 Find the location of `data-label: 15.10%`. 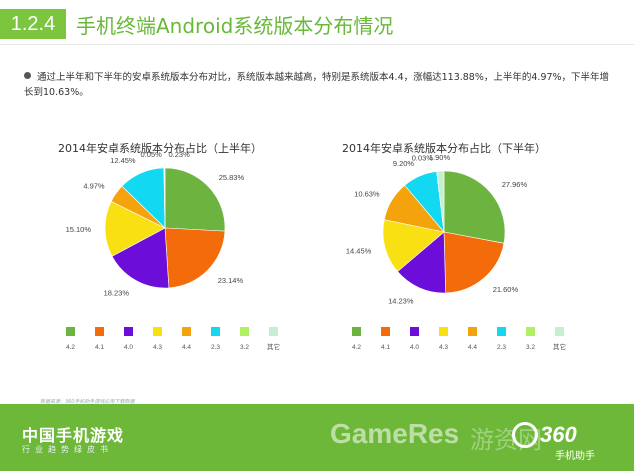

data-label: 15.10% is located at coordinates (79, 229).